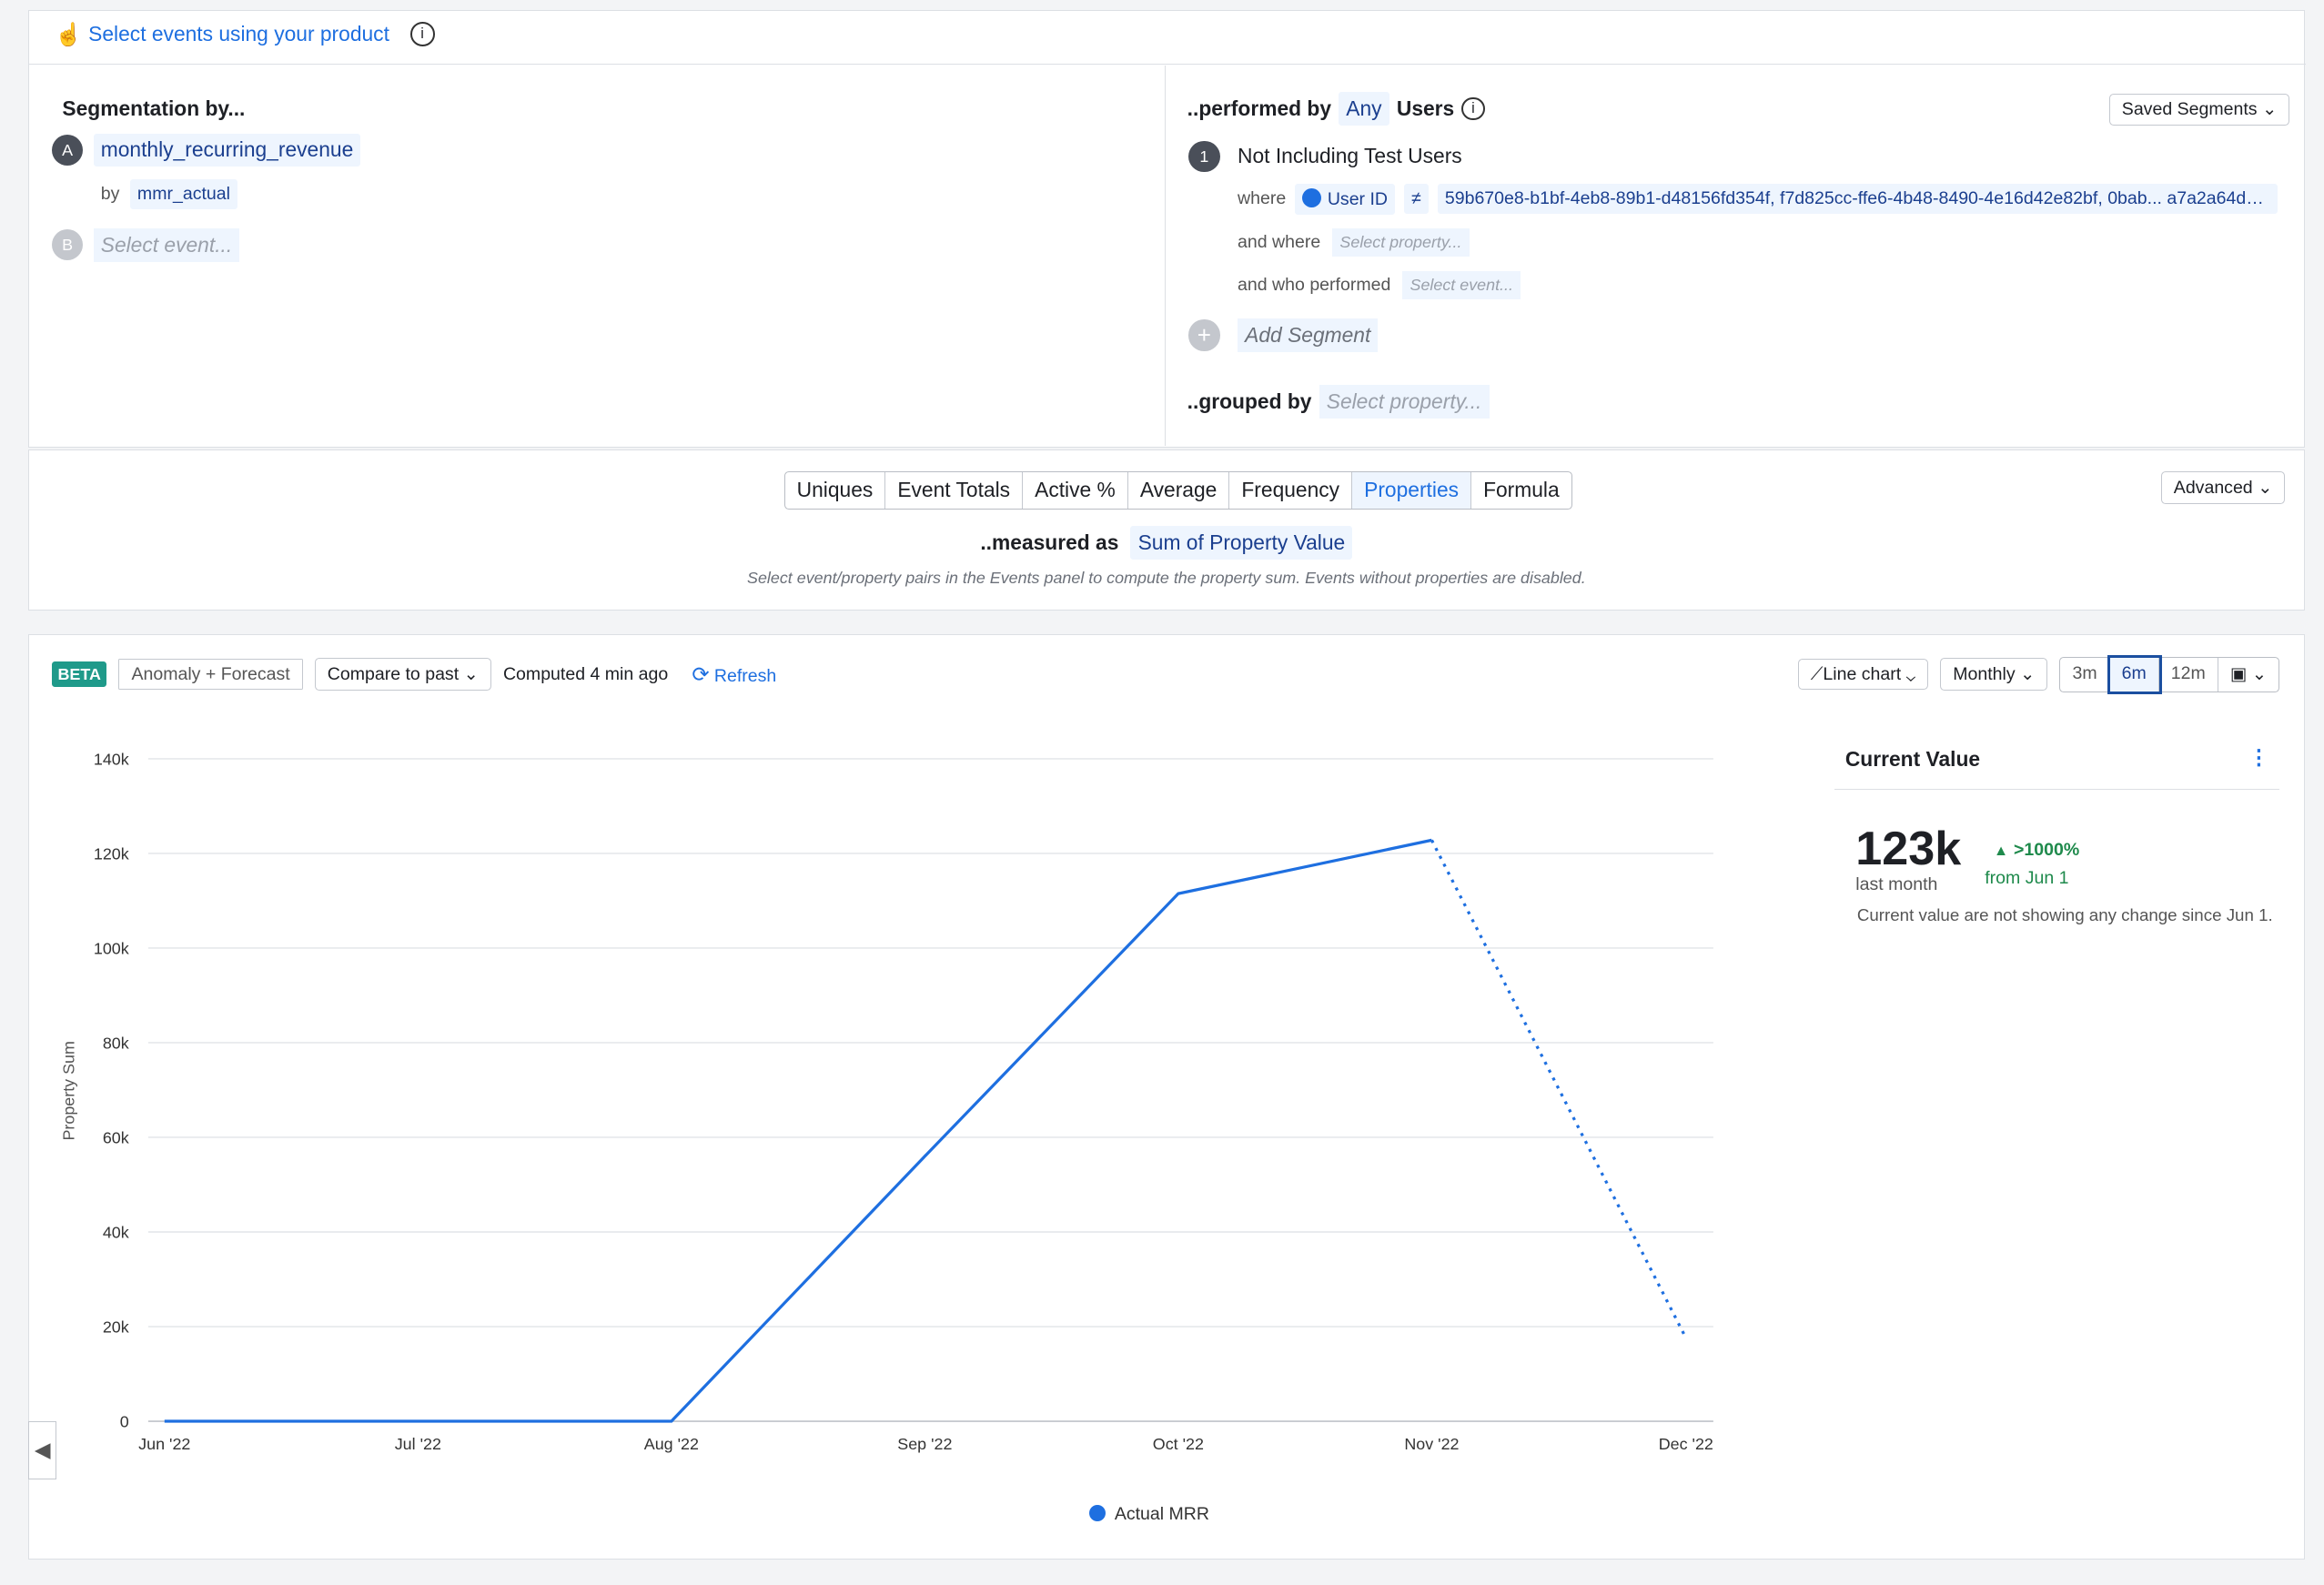 The height and width of the screenshot is (1585, 2324). What do you see at coordinates (394, 674) in the screenshot?
I see `compare-label: Compare to past` at bounding box center [394, 674].